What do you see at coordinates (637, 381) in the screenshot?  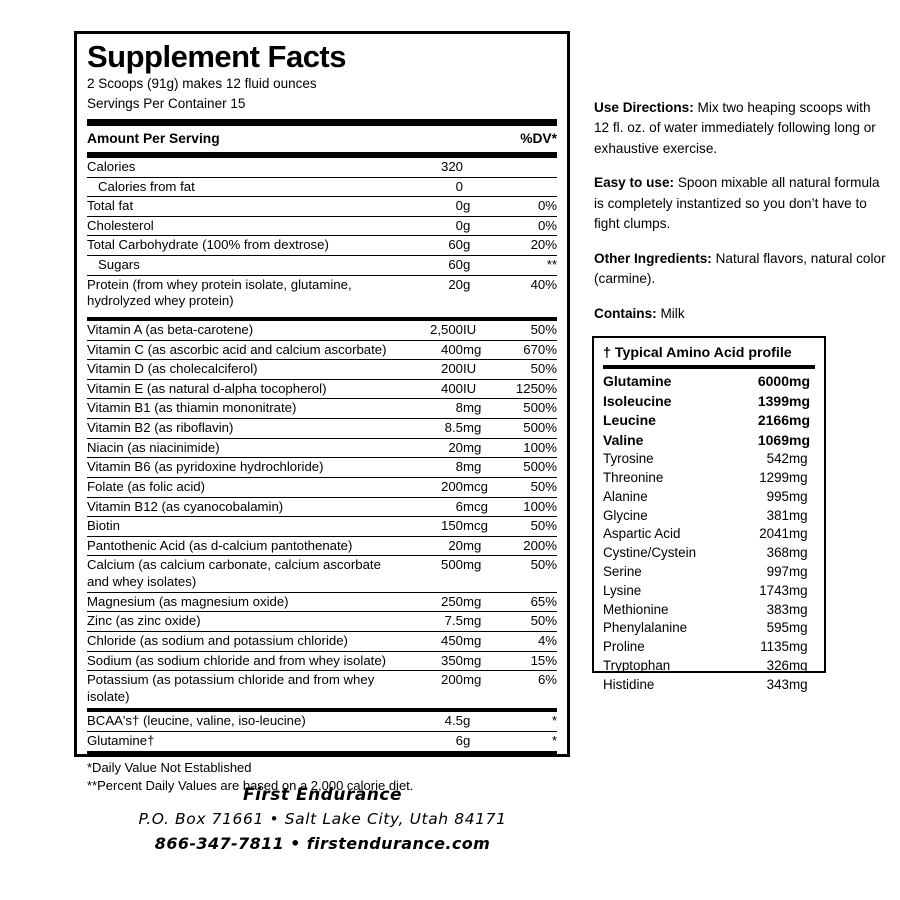 I see `amino-acid-name: Glutamine` at bounding box center [637, 381].